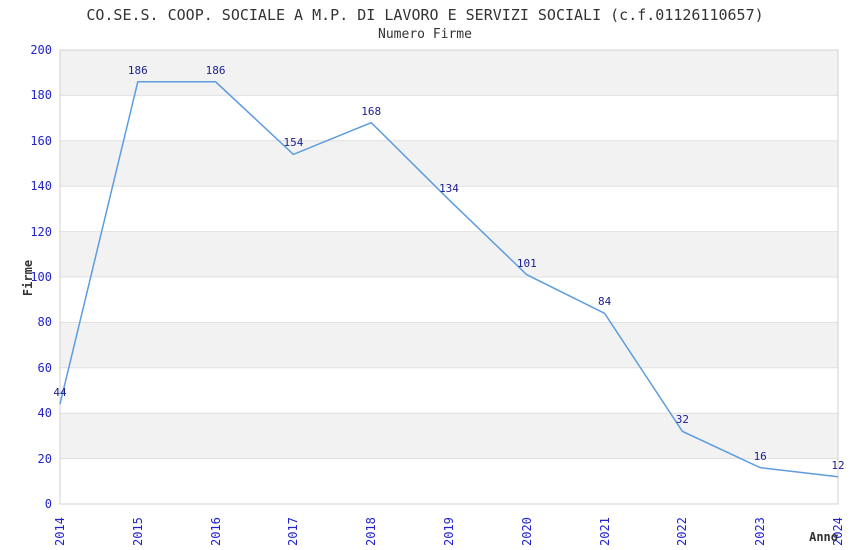 The image size is (850, 550). I want to click on x-tick-label: 2020, so click(526, 531).